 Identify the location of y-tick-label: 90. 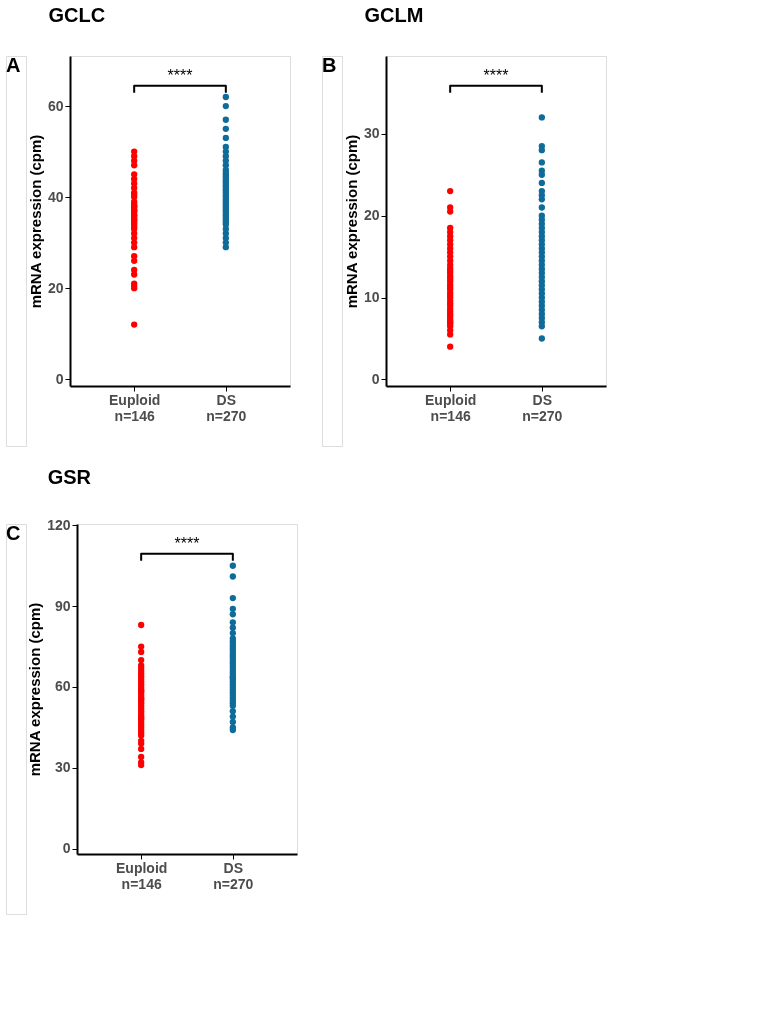
(62, 605).